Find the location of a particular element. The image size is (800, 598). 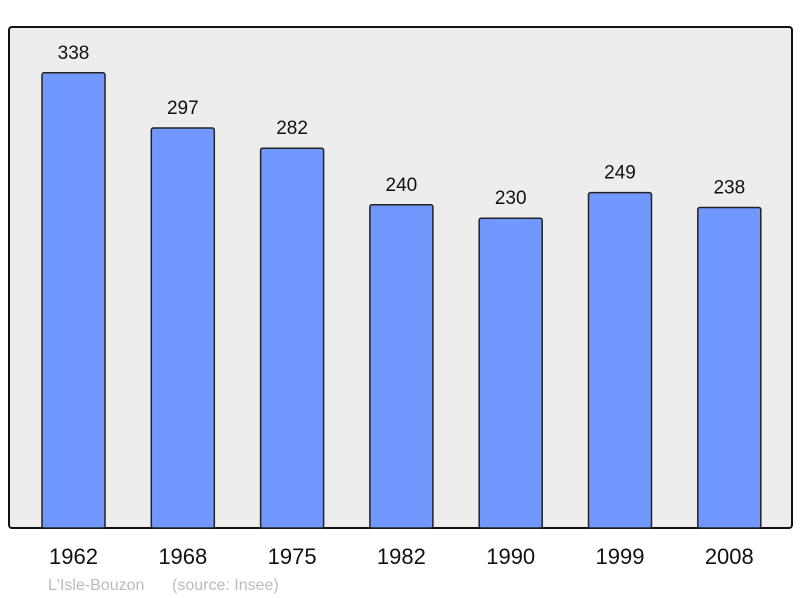

footer-place: L'Isle-Bouzon is located at coordinates (96, 585).